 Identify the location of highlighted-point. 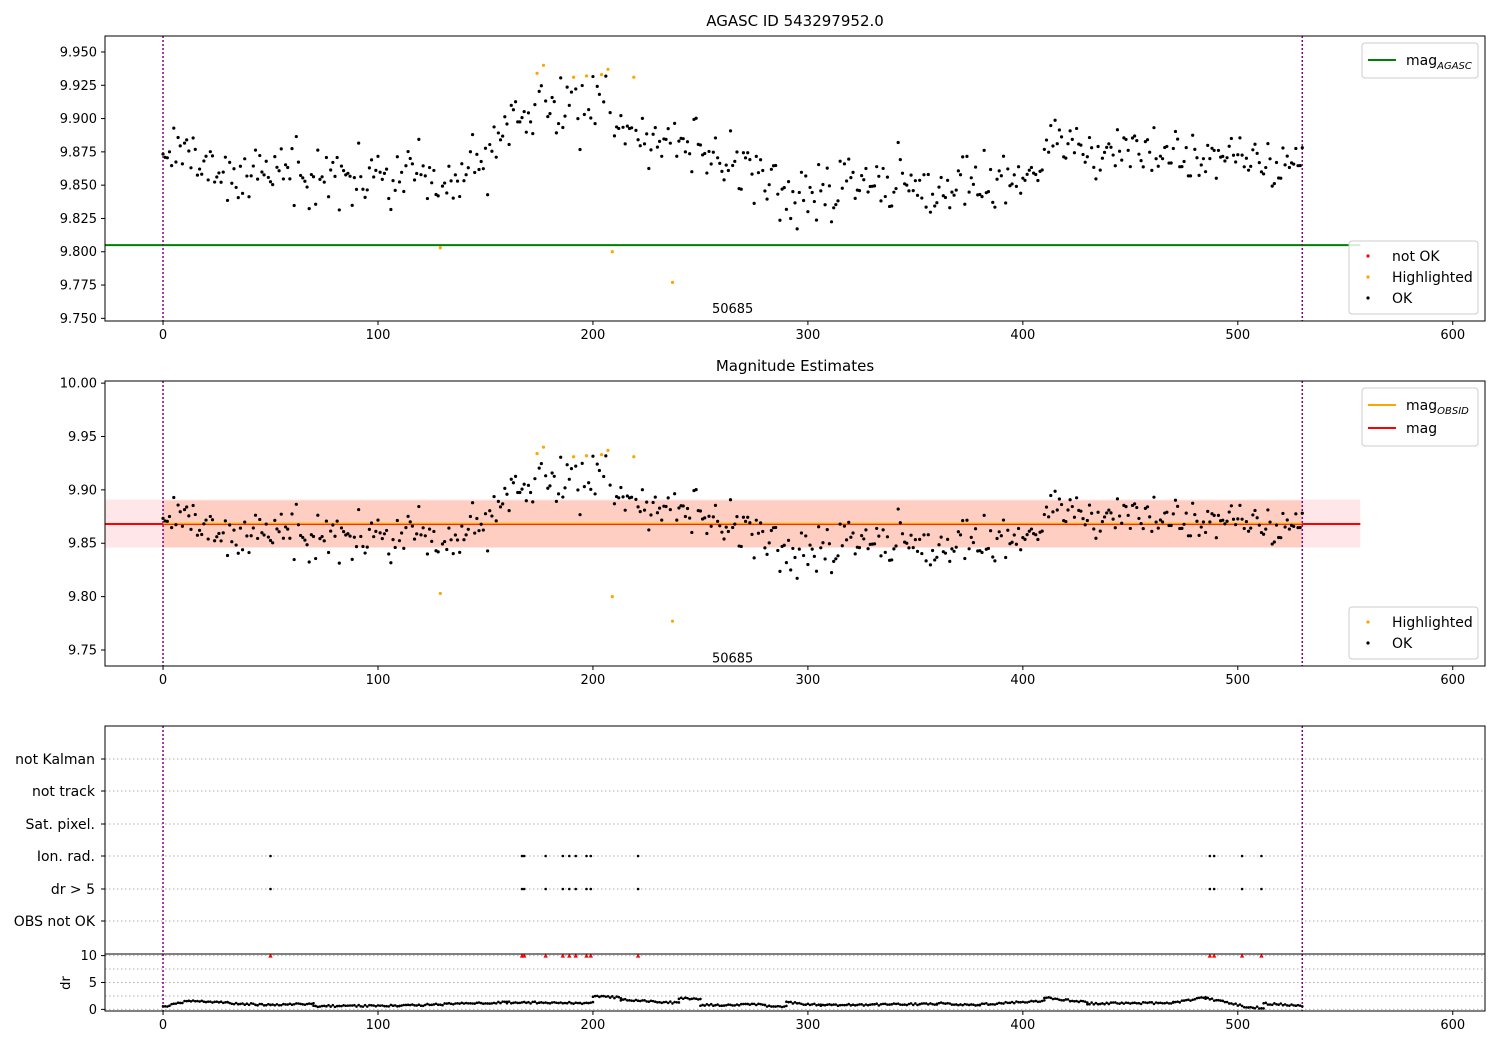
(612, 597).